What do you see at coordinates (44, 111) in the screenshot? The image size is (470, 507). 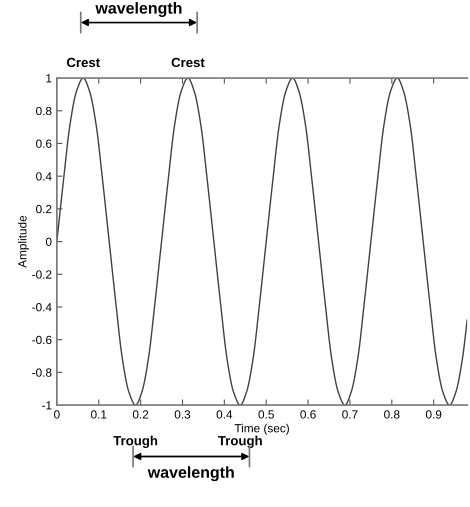 I see `y-tick-label: 0.8` at bounding box center [44, 111].